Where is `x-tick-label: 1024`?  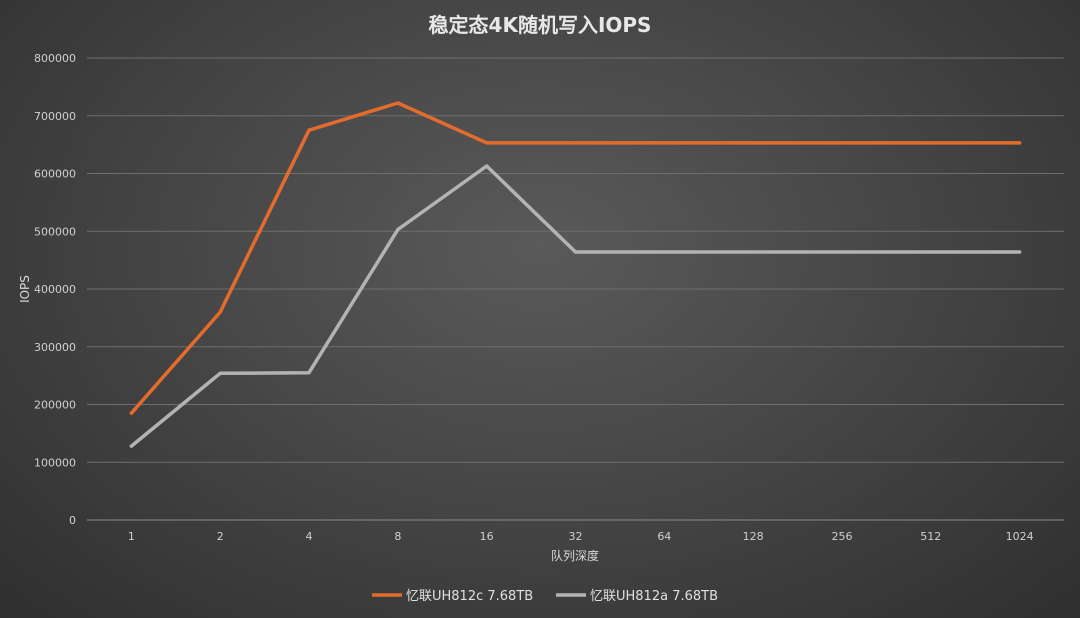
x-tick-label: 1024 is located at coordinates (1020, 536).